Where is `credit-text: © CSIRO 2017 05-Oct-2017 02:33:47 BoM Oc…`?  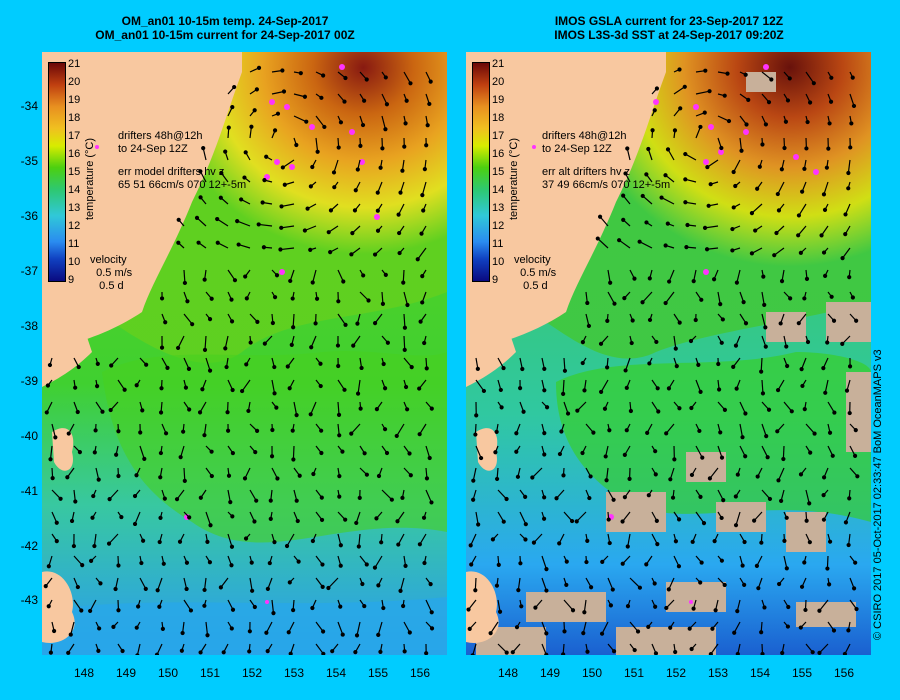
credit-text: © CSIRO 2017 05-Oct-2017 02:33:47 BoM Oc… is located at coordinates (878, 494).